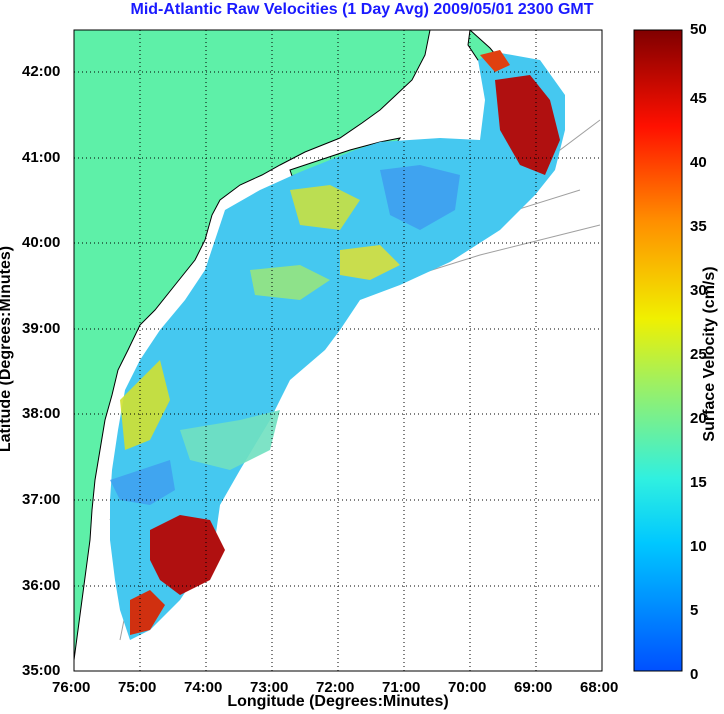 The height and width of the screenshot is (714, 724). What do you see at coordinates (41, 71) in the screenshot?
I see `y-tick: 42:00` at bounding box center [41, 71].